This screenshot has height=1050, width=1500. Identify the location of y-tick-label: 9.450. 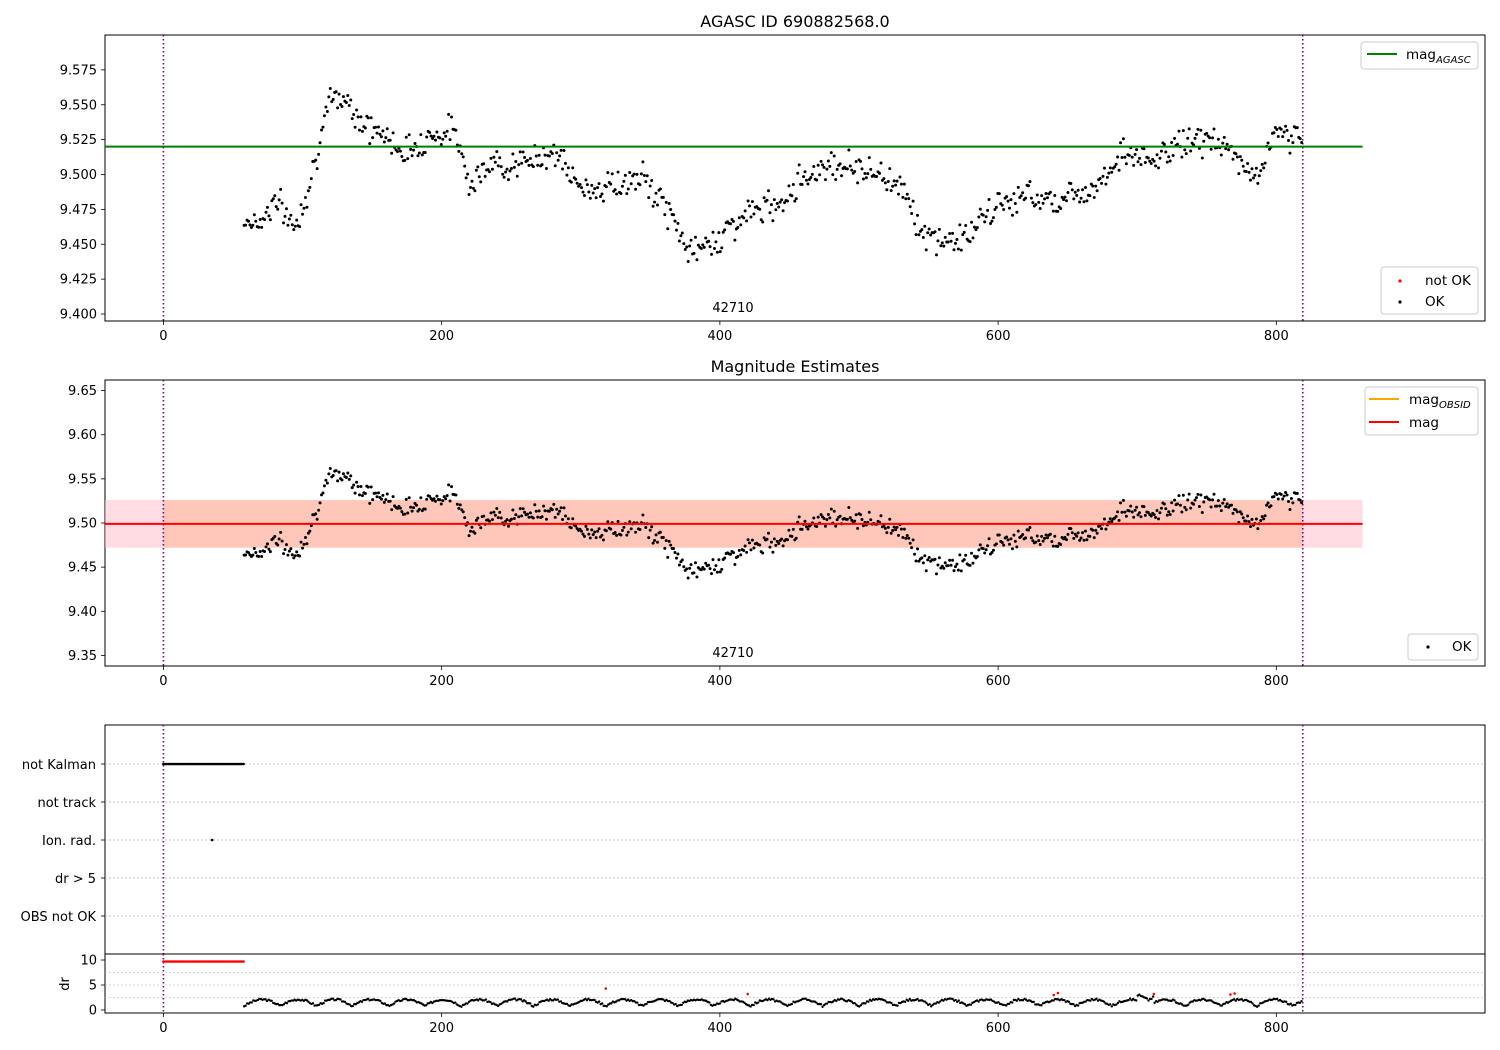
(78, 245).